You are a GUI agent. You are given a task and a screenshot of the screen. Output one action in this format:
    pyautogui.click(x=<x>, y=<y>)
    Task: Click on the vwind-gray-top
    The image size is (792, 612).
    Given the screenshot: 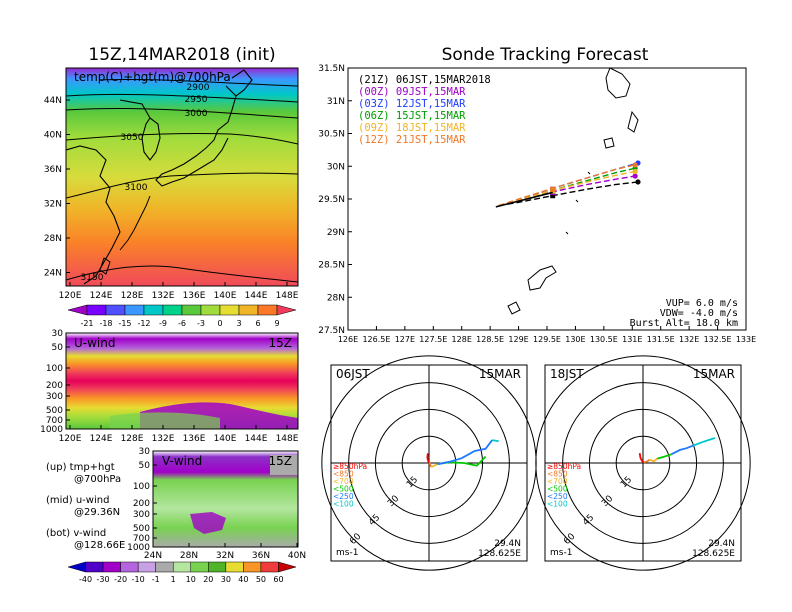 What is the action you would take?
    pyautogui.click(x=284, y=465)
    